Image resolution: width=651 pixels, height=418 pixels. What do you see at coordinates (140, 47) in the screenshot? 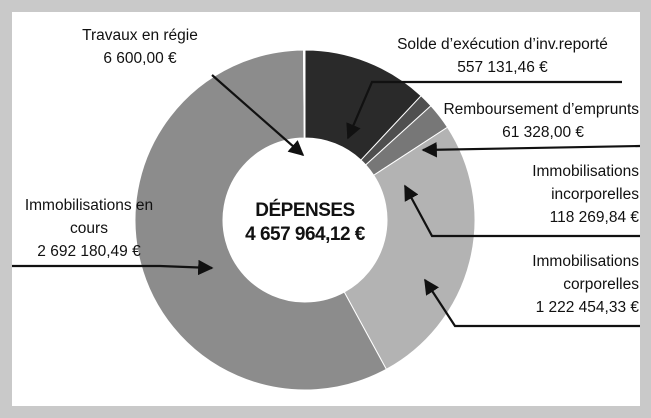
I see `label: Travaux en régie 6 600,00 €` at bounding box center [140, 47].